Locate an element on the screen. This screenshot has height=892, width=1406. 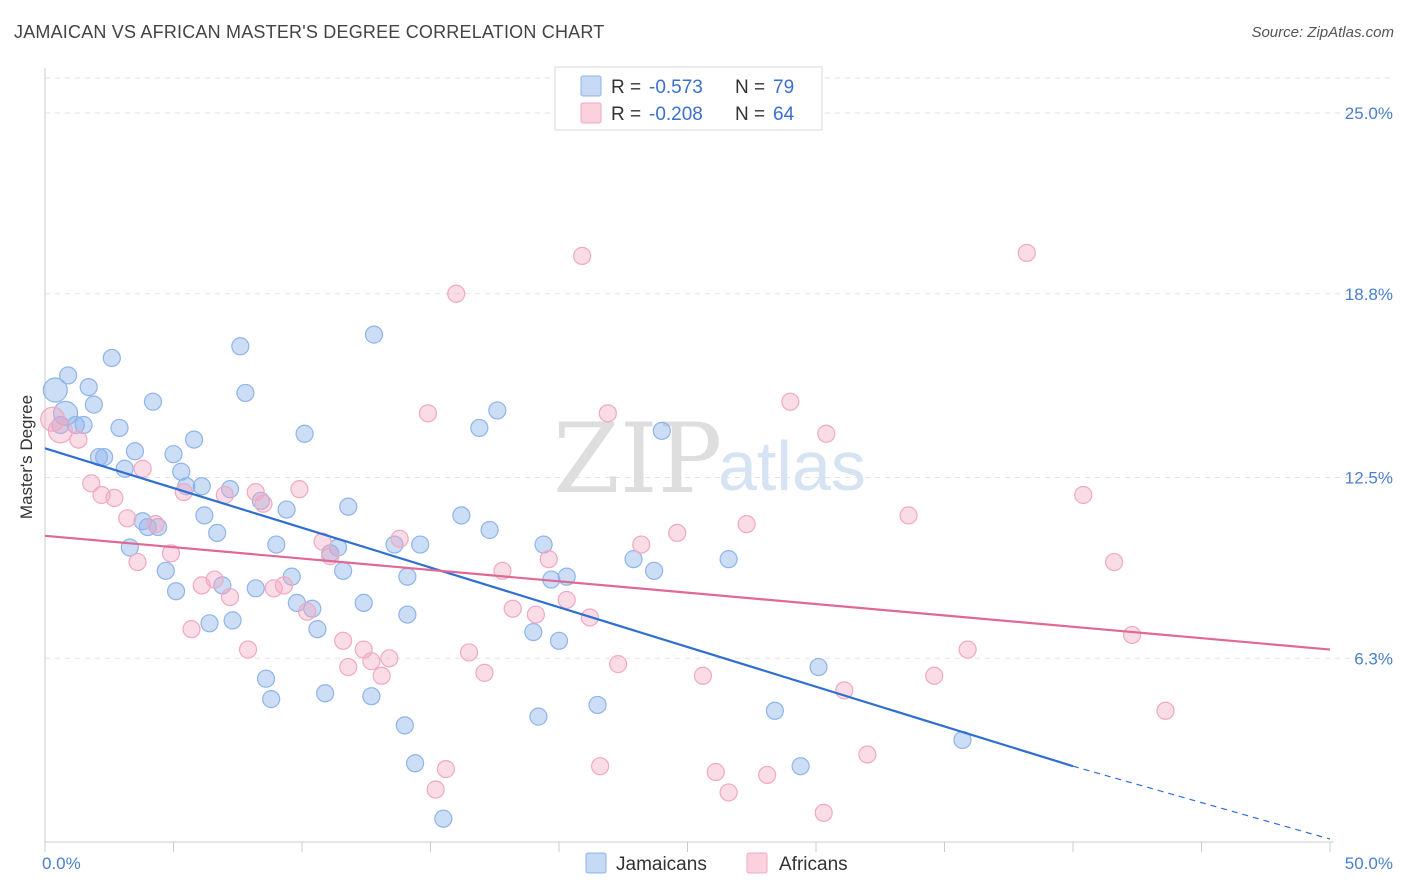
watermark-zip: ZIP is located at coordinates (637, 459).